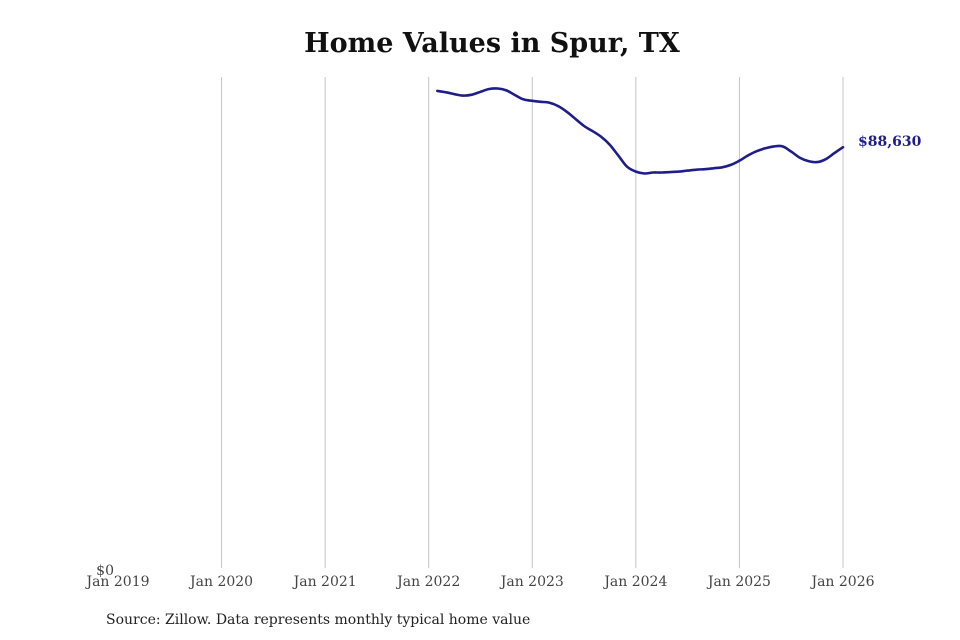  I want to click on chart-title: Home Values in Spur, TX, so click(492, 43).